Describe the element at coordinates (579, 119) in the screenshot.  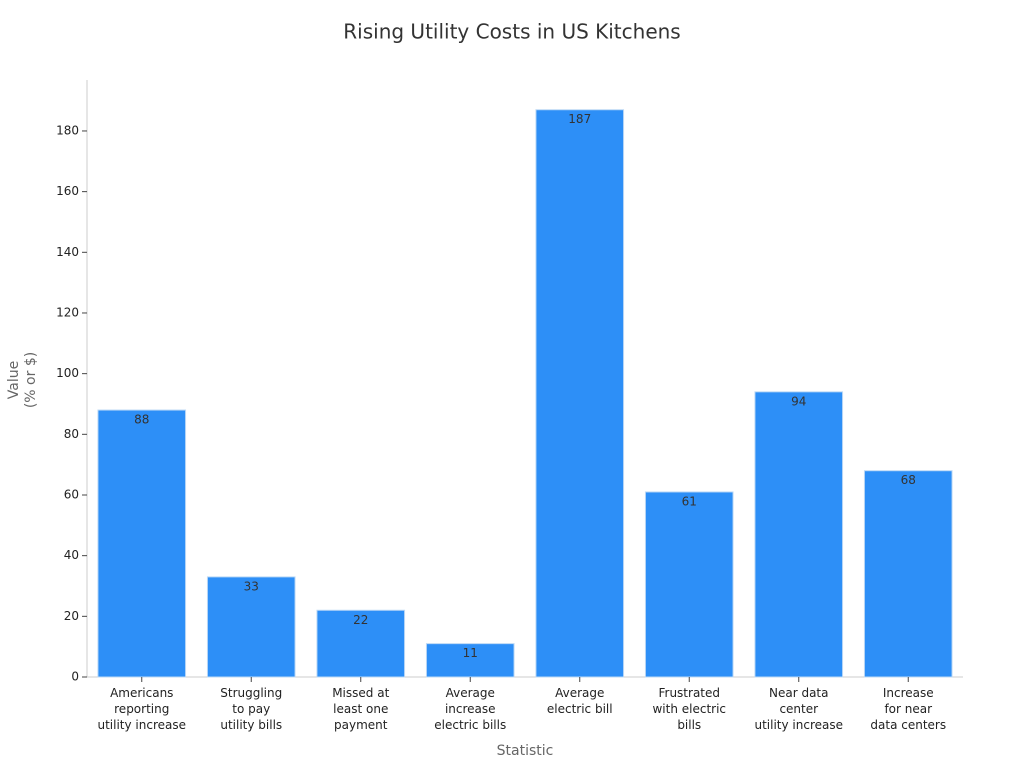
I see `value-label: 187` at that location.